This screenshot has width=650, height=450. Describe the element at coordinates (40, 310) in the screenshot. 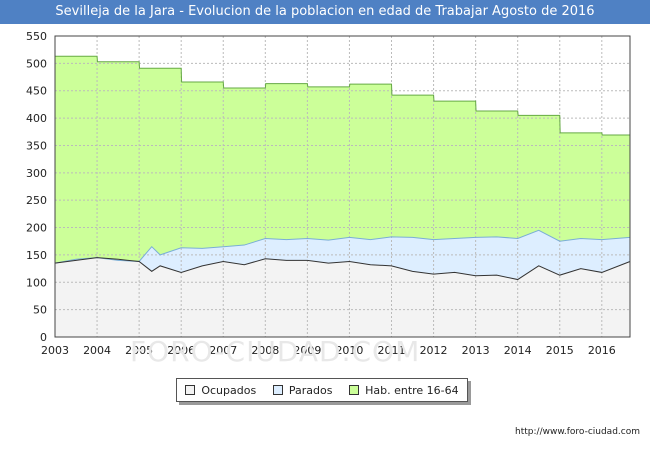

I see `y-tick-label-50: 50` at that location.